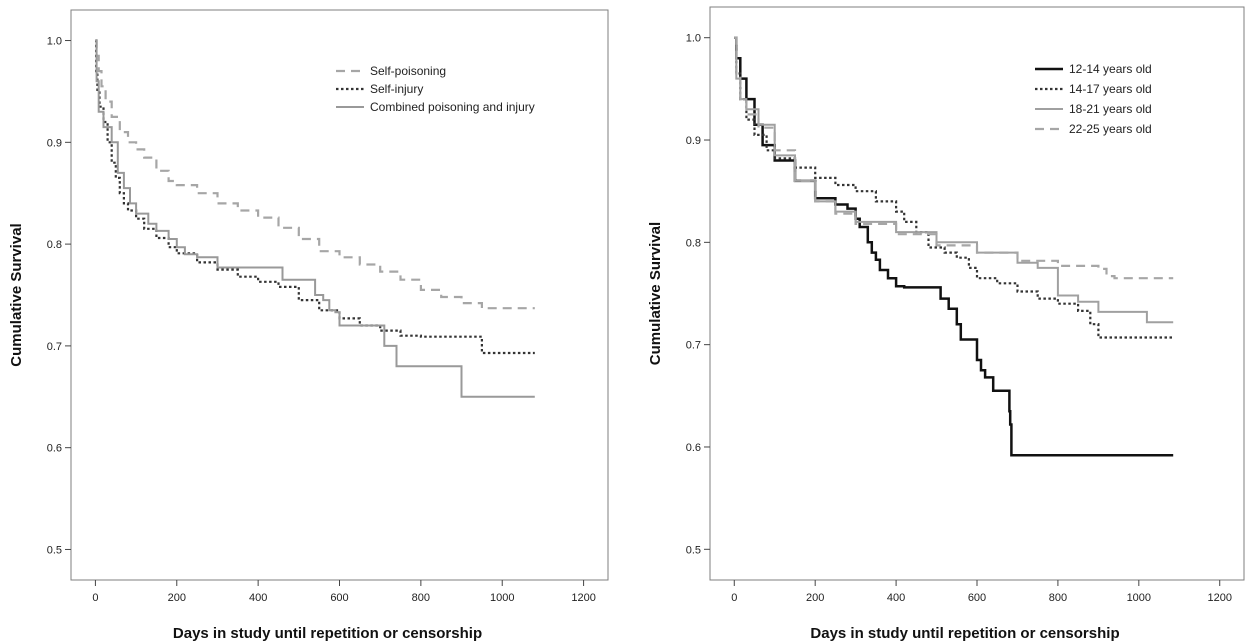 The width and height of the screenshot is (1246, 643). Describe the element at coordinates (1110, 69) in the screenshot. I see `legend-label: 12-14 years old` at that location.